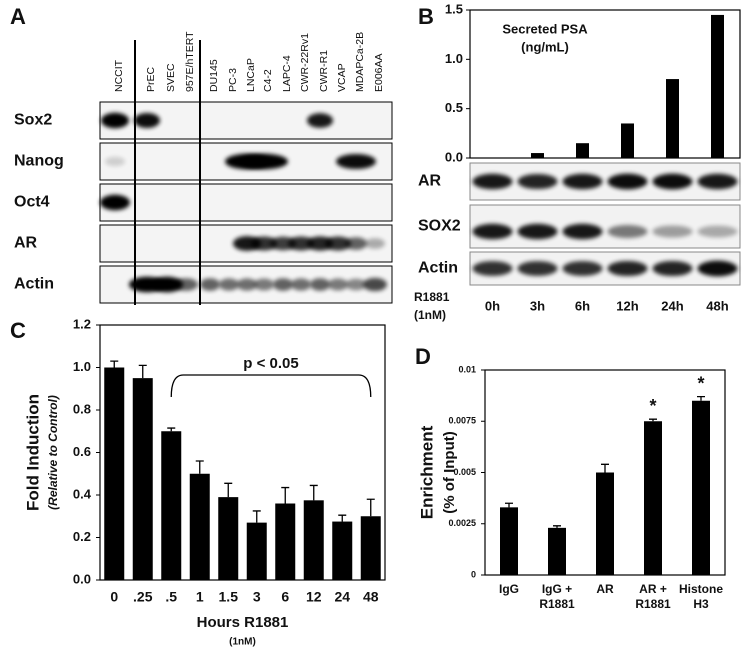 Image resolution: width=750 pixels, height=657 pixels. What do you see at coordinates (430, 315) in the screenshot?
I see `treatment-label: (1nM)` at bounding box center [430, 315].